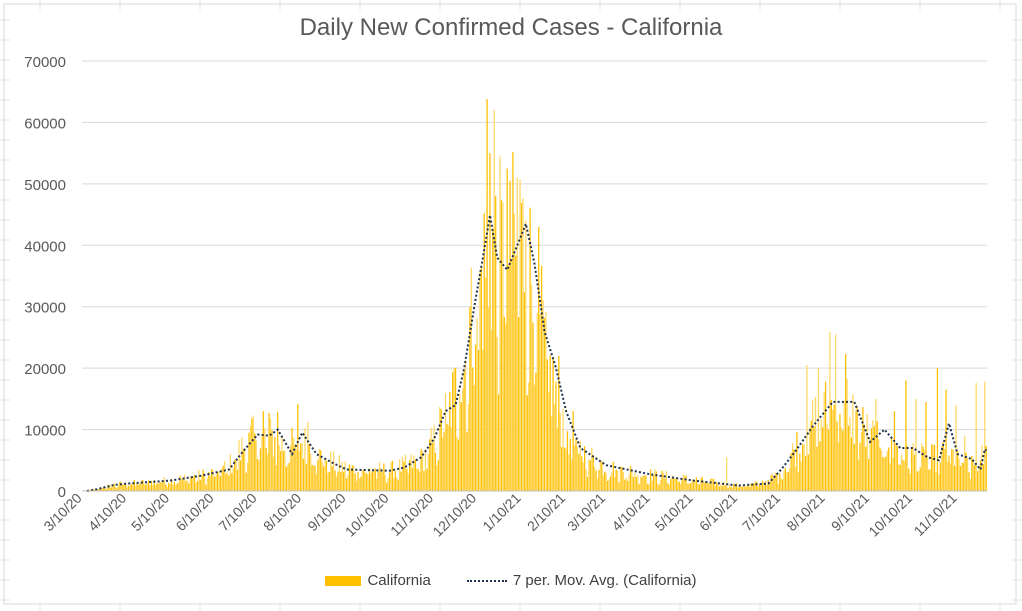 The image size is (1022, 611). I want to click on y-tick-label: 40000, so click(45, 246).